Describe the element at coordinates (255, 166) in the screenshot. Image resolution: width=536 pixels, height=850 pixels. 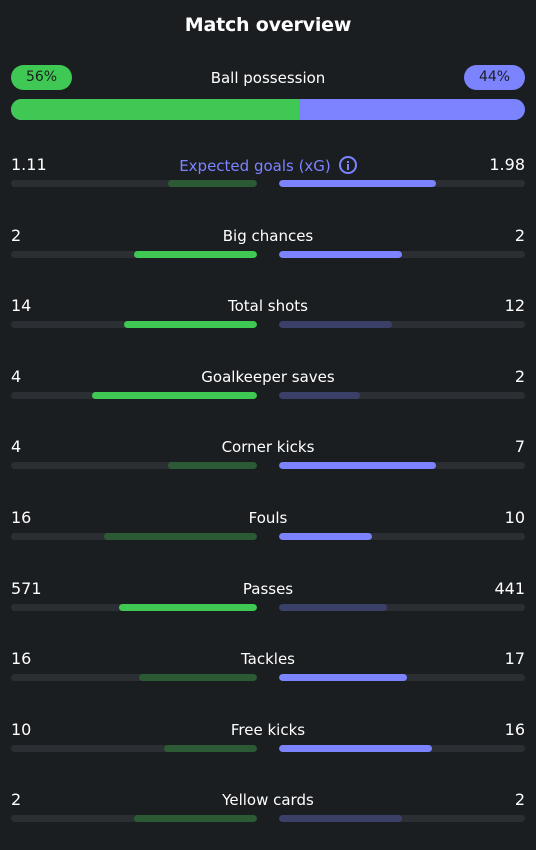
I see `stat-label-text: Expected goals (xG)` at that location.